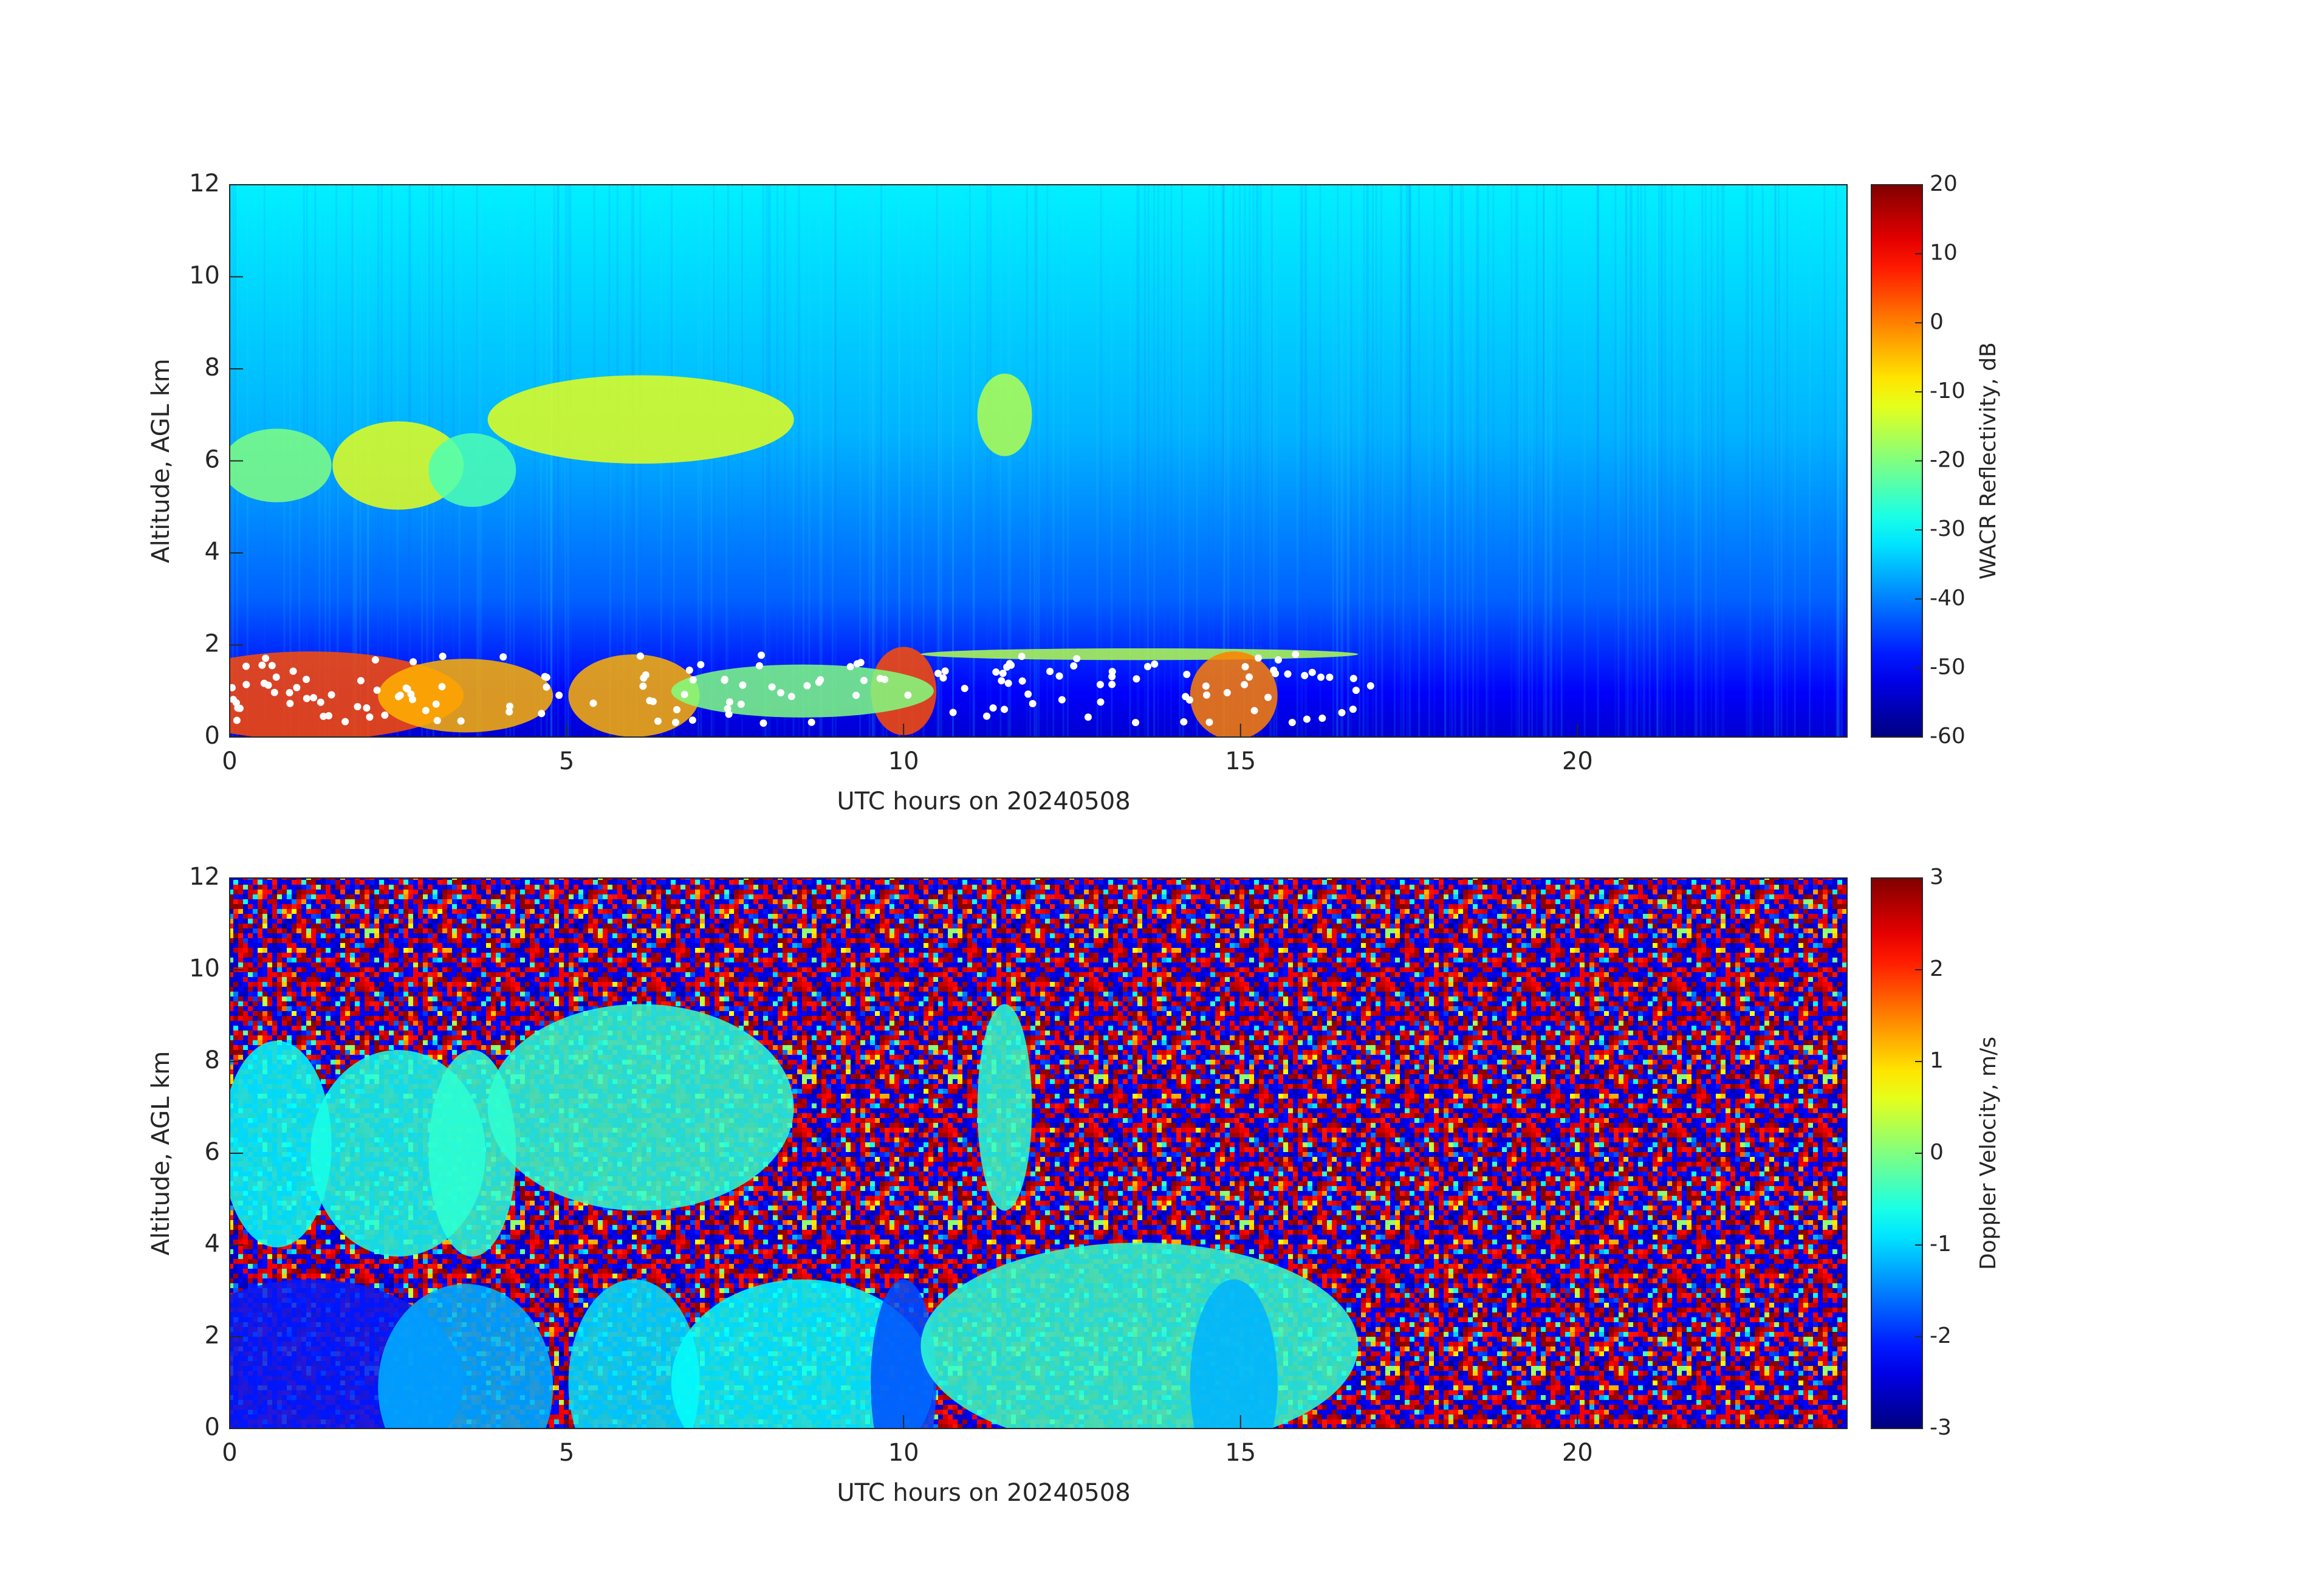 This screenshot has width=2324, height=1595. Describe the element at coordinates (1937, 968) in the screenshot. I see `colorbar-tick-label: 2` at that location.